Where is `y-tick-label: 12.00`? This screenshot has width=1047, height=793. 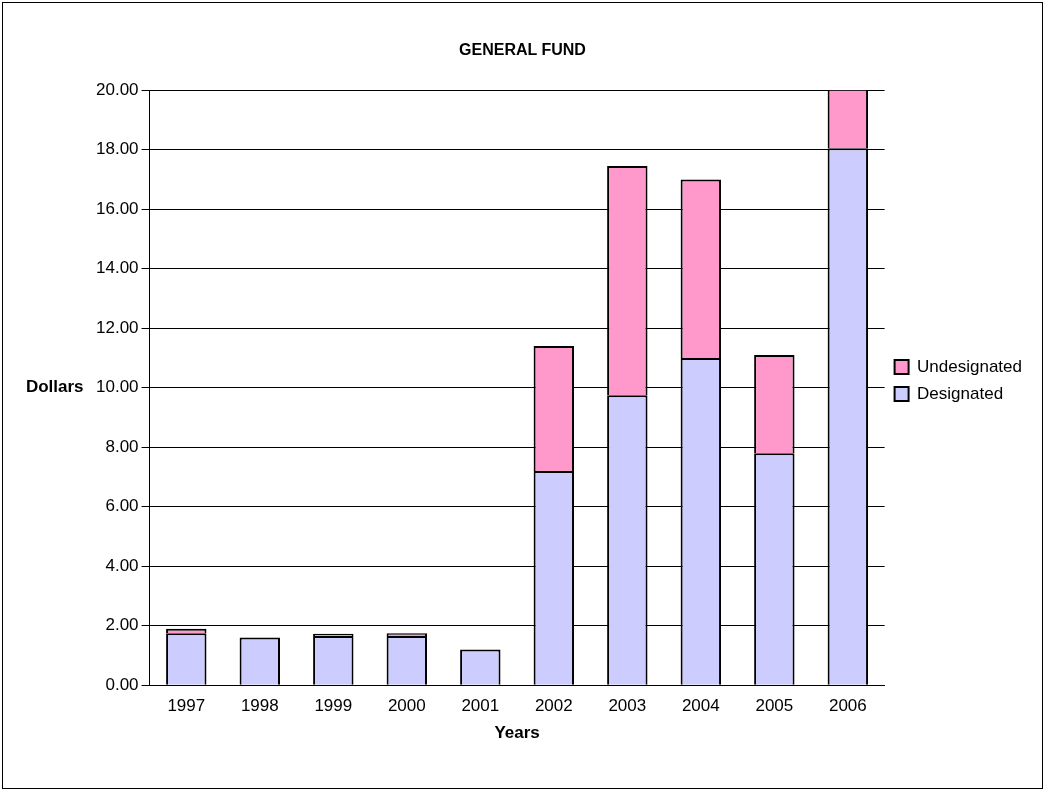 y-tick-label: 12.00 is located at coordinates (117, 327).